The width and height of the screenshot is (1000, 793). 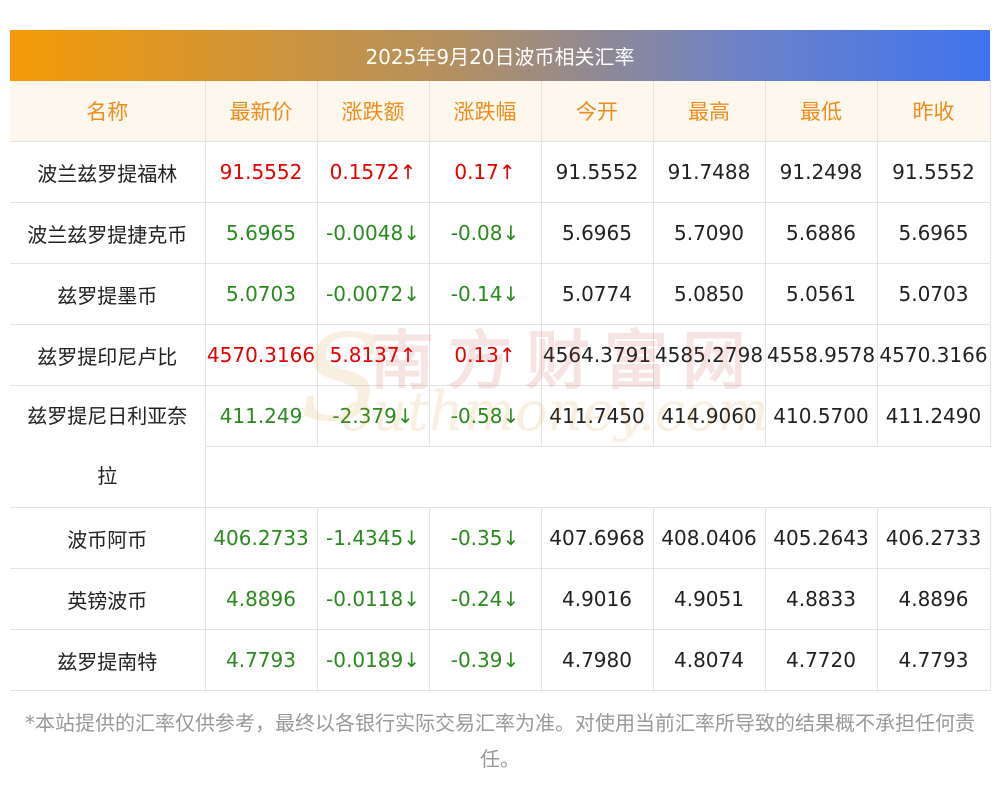 I want to click on cell-change: 5.8137↑, so click(x=373, y=355).